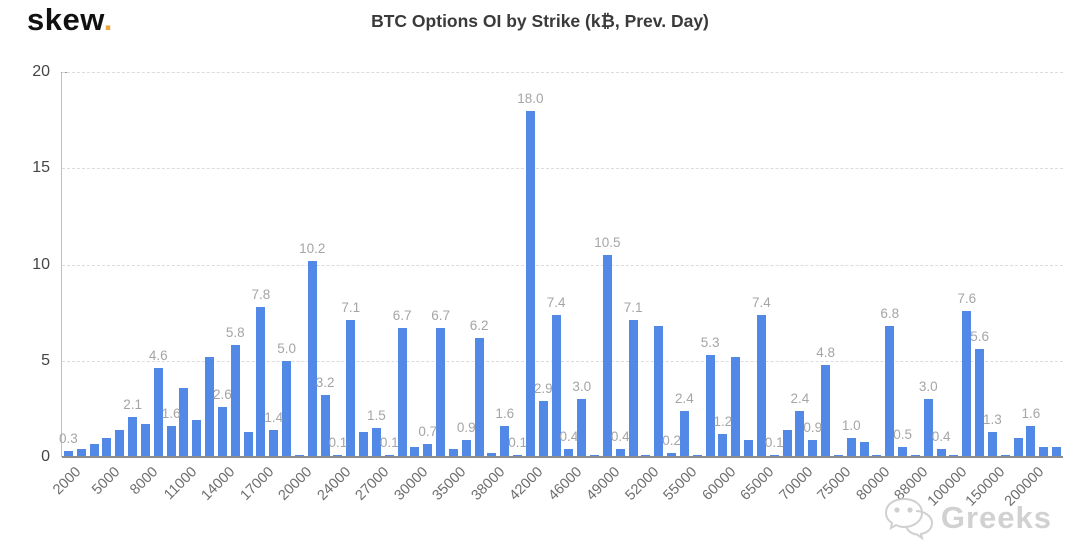 This screenshot has height=543, width=1080. I want to click on x-tick-label: 42000, so click(526, 484).